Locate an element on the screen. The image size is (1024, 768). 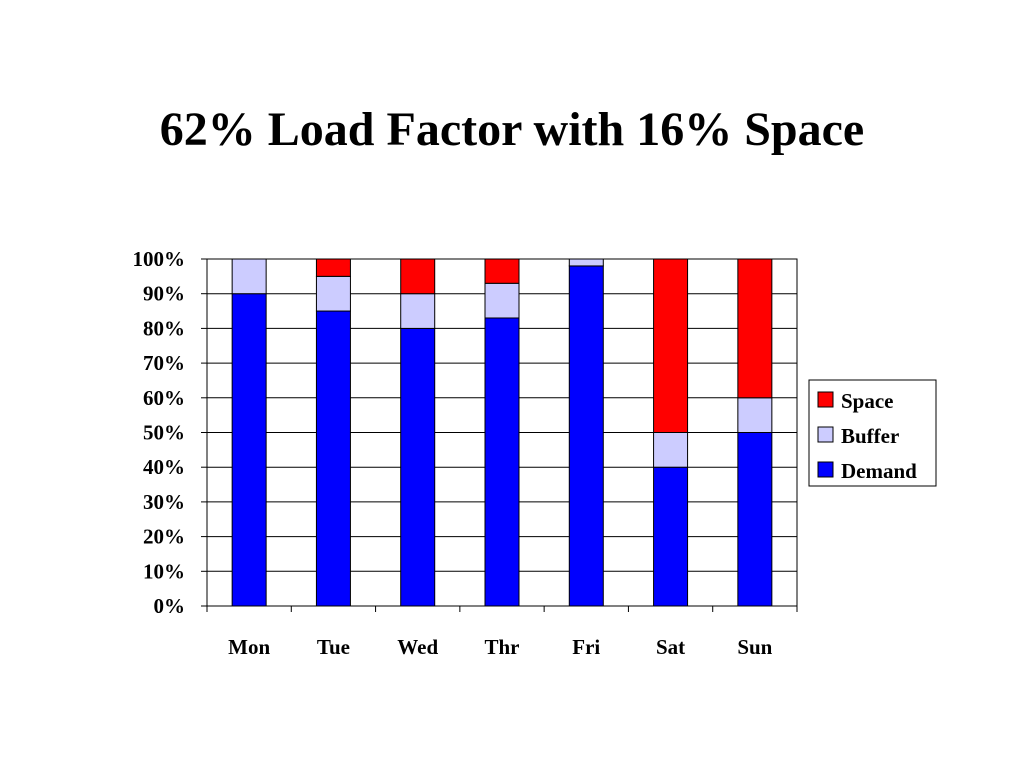
legend-swatch-demand is located at coordinates (825, 469).